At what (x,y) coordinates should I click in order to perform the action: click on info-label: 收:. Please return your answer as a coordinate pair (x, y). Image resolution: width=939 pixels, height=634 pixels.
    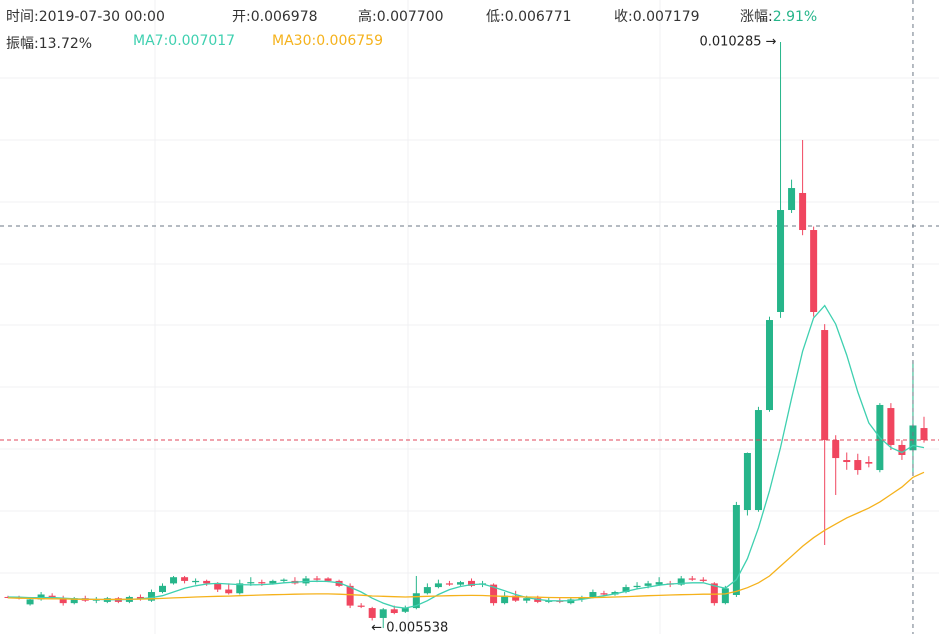
    Looking at the image, I should click on (623, 17).